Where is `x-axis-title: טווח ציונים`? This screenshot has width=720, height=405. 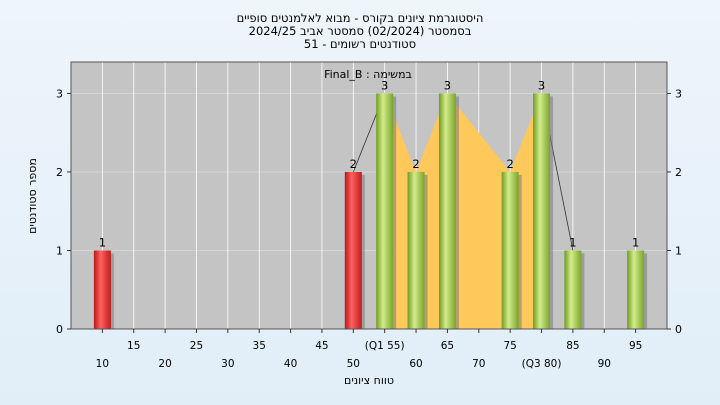
x-axis-title: טווח ציונים is located at coordinates (369, 380).